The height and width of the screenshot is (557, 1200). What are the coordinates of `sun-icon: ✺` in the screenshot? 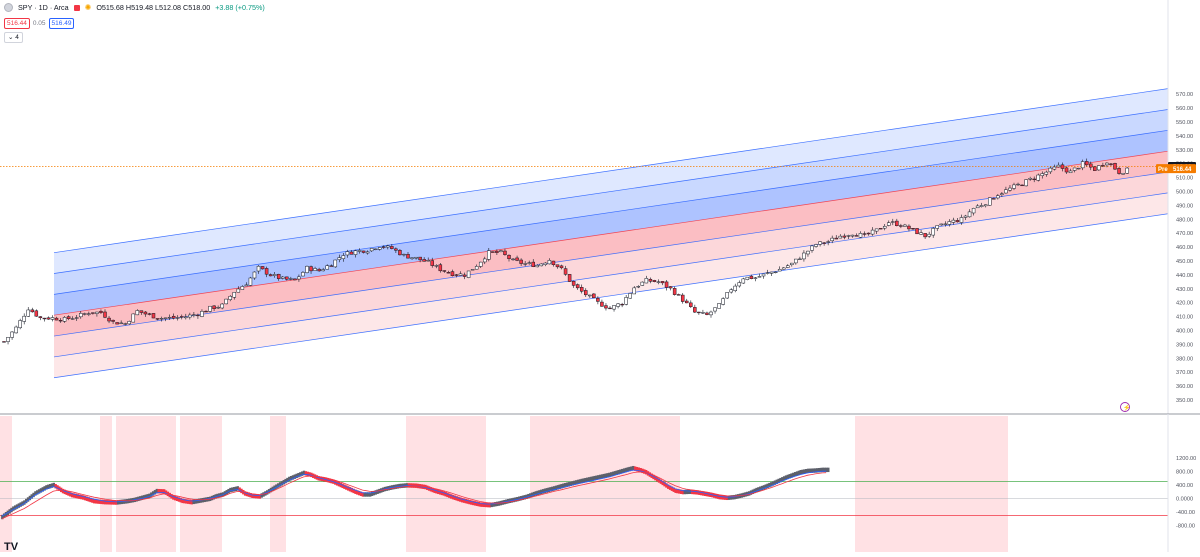 It's located at (88, 7).